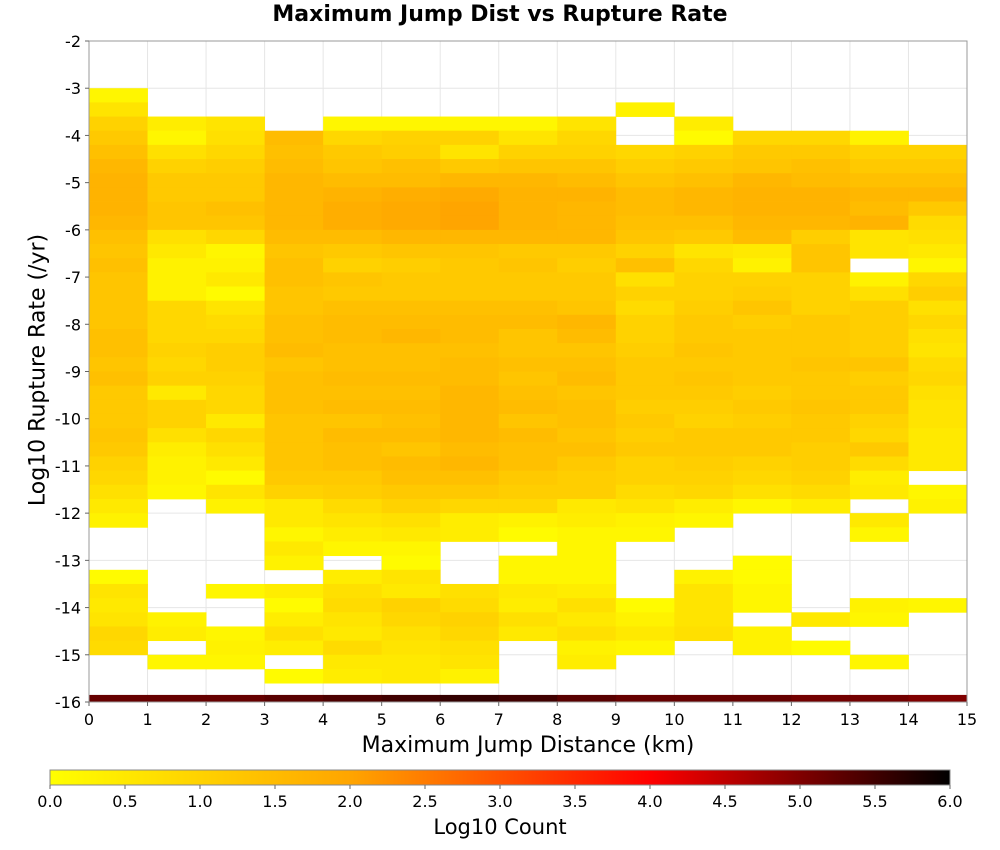  Describe the element at coordinates (147, 719) in the screenshot. I see `x-tick-label: 1` at that location.